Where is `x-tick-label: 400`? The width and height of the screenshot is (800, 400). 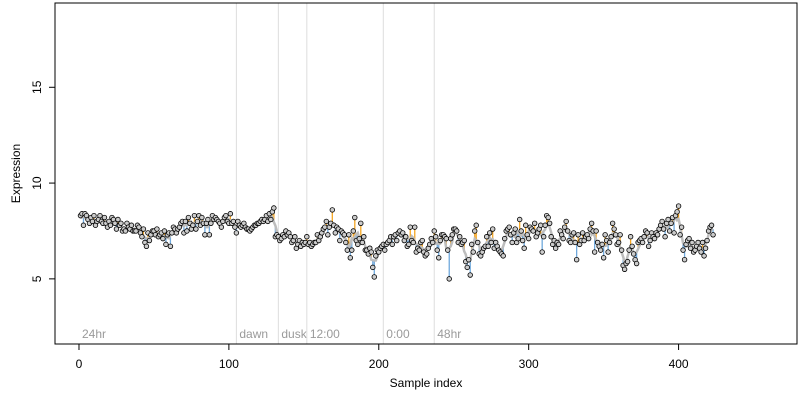
x-tick-label: 400 is located at coordinates (679, 364).